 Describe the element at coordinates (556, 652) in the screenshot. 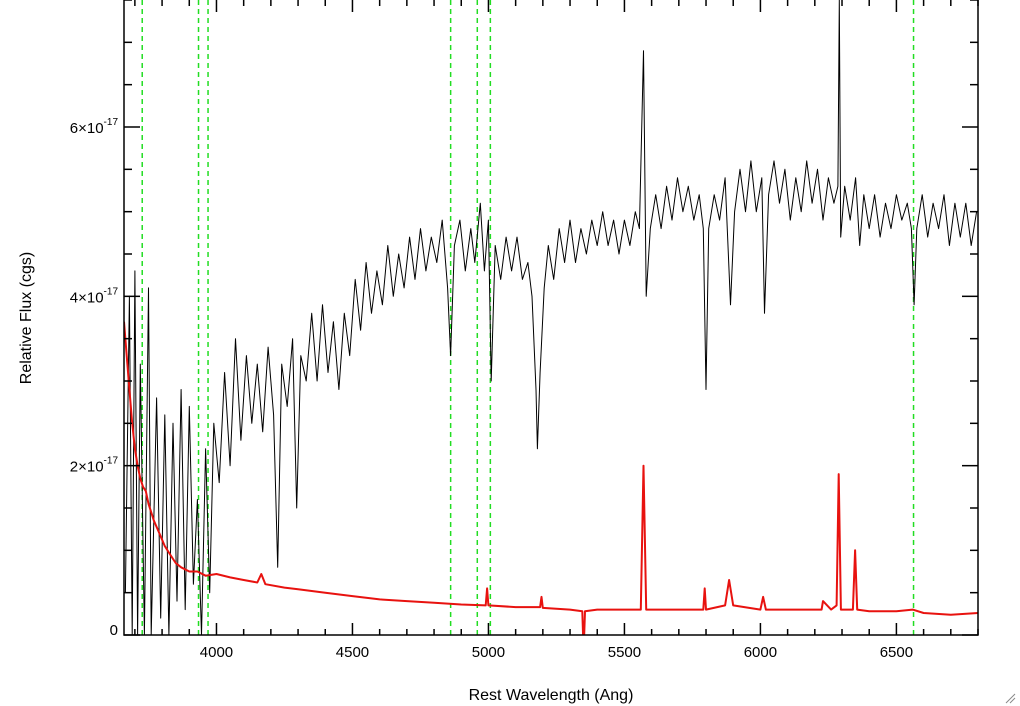

I see `x-tick-labels: 4000 4500 5000 5500 6000 6500` at that location.